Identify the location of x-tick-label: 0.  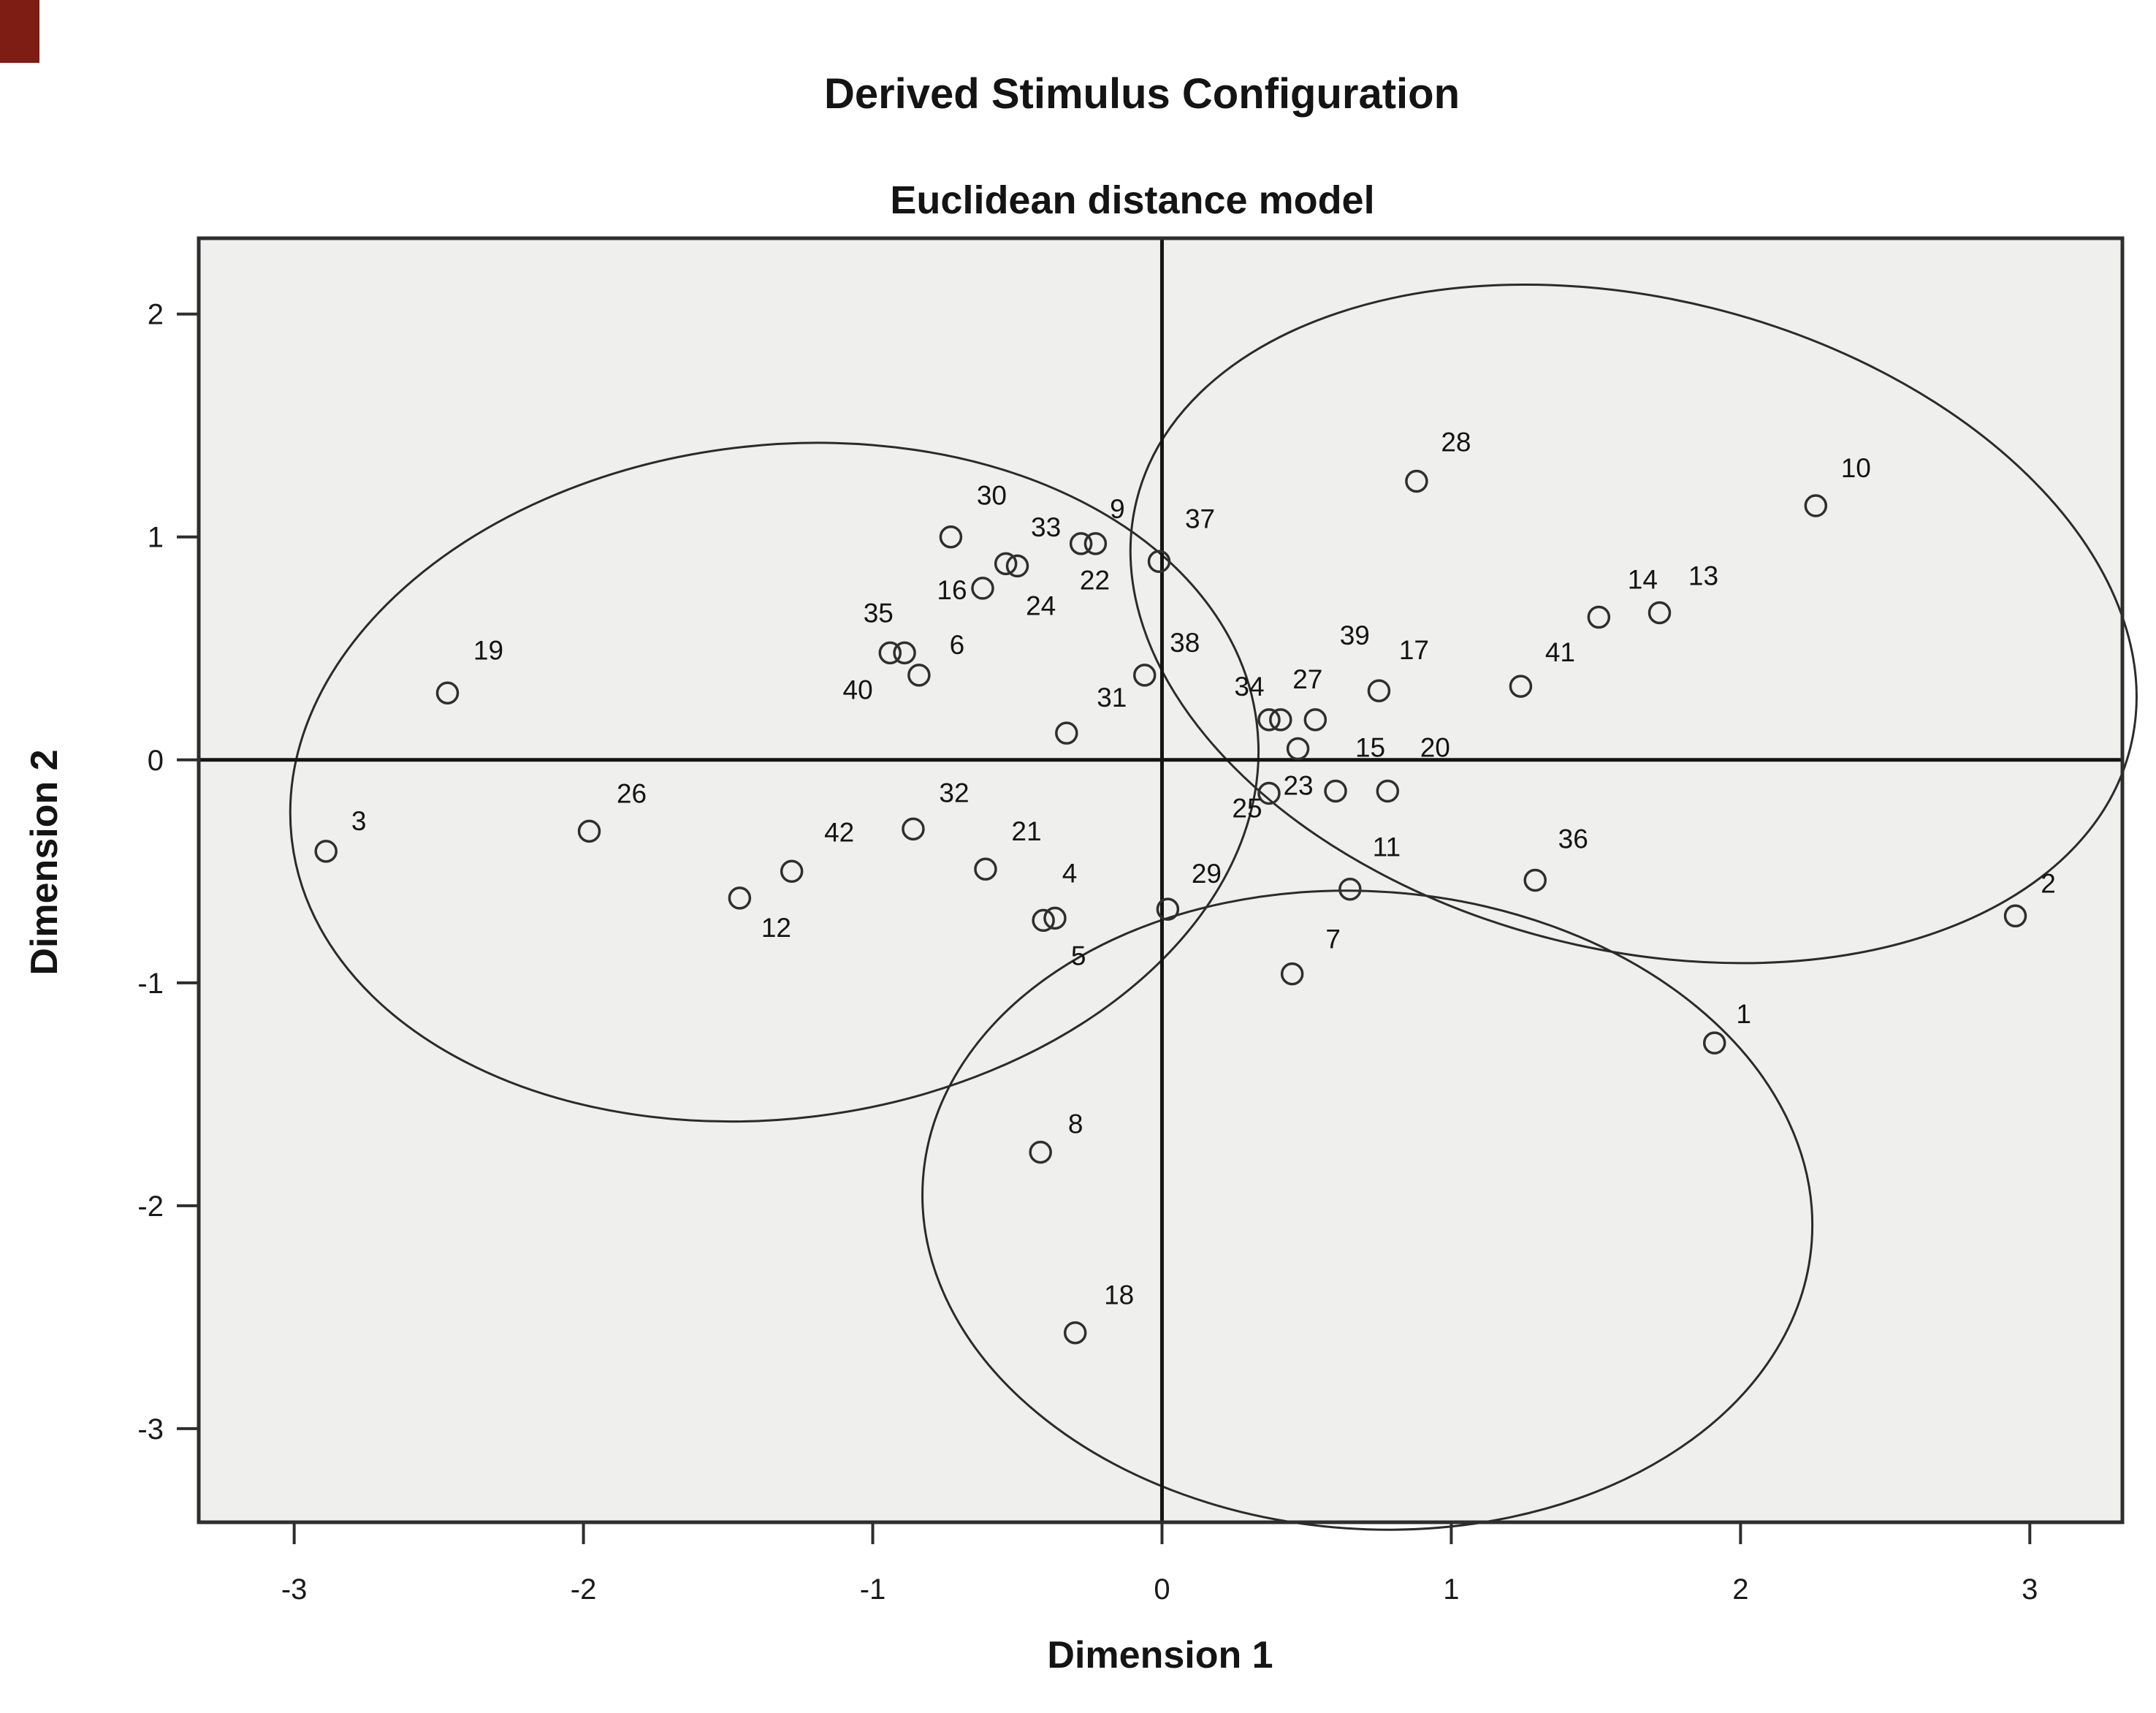
(1162, 1589).